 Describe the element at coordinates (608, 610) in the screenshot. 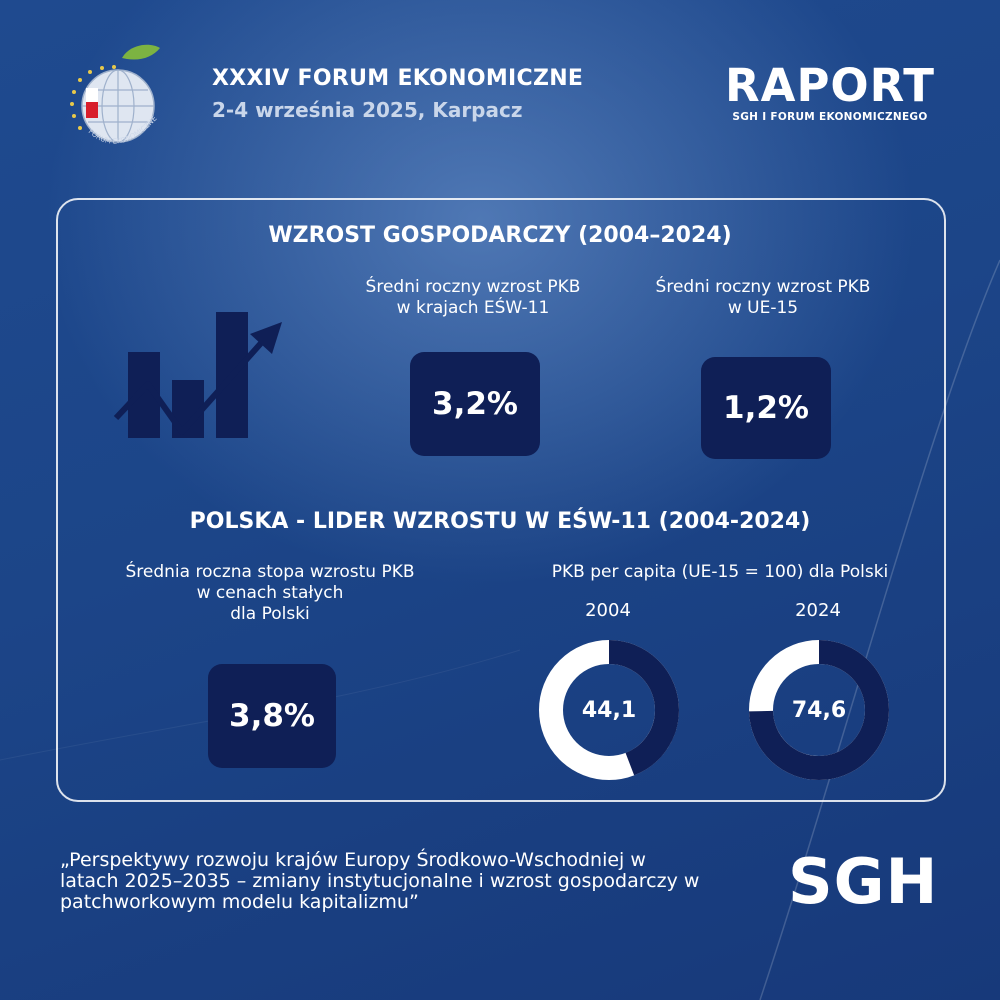

I see `year-2004: 2004` at that location.